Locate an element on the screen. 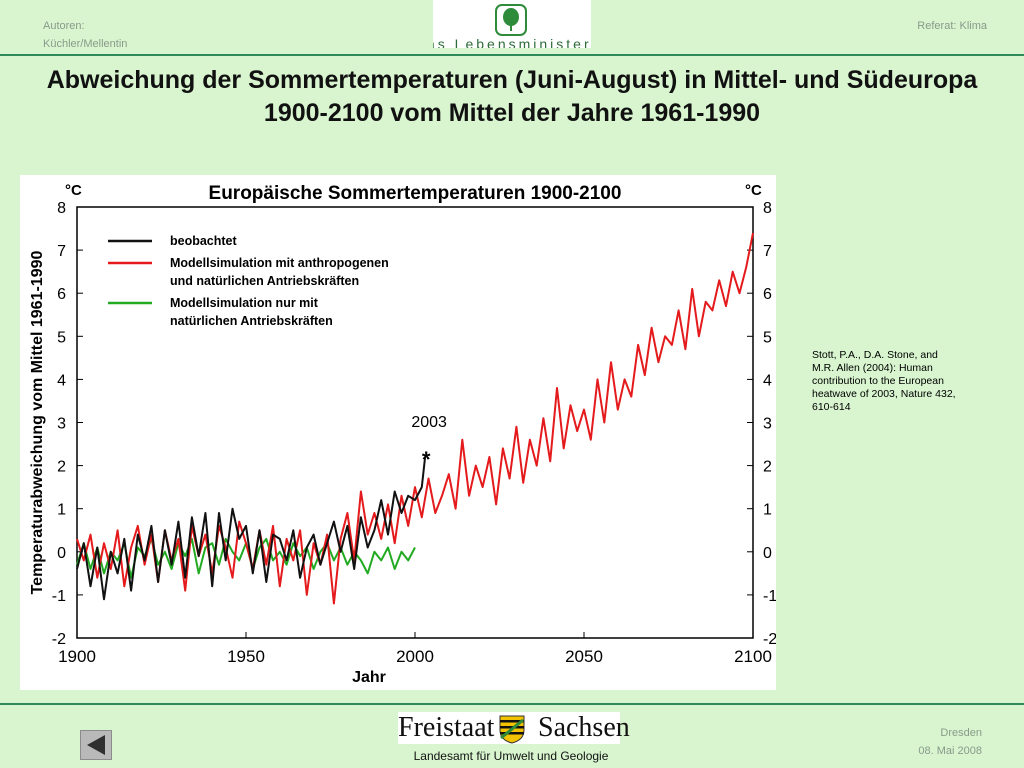 The image size is (1024, 768). y-tick-label-left: 3 is located at coordinates (61, 424).